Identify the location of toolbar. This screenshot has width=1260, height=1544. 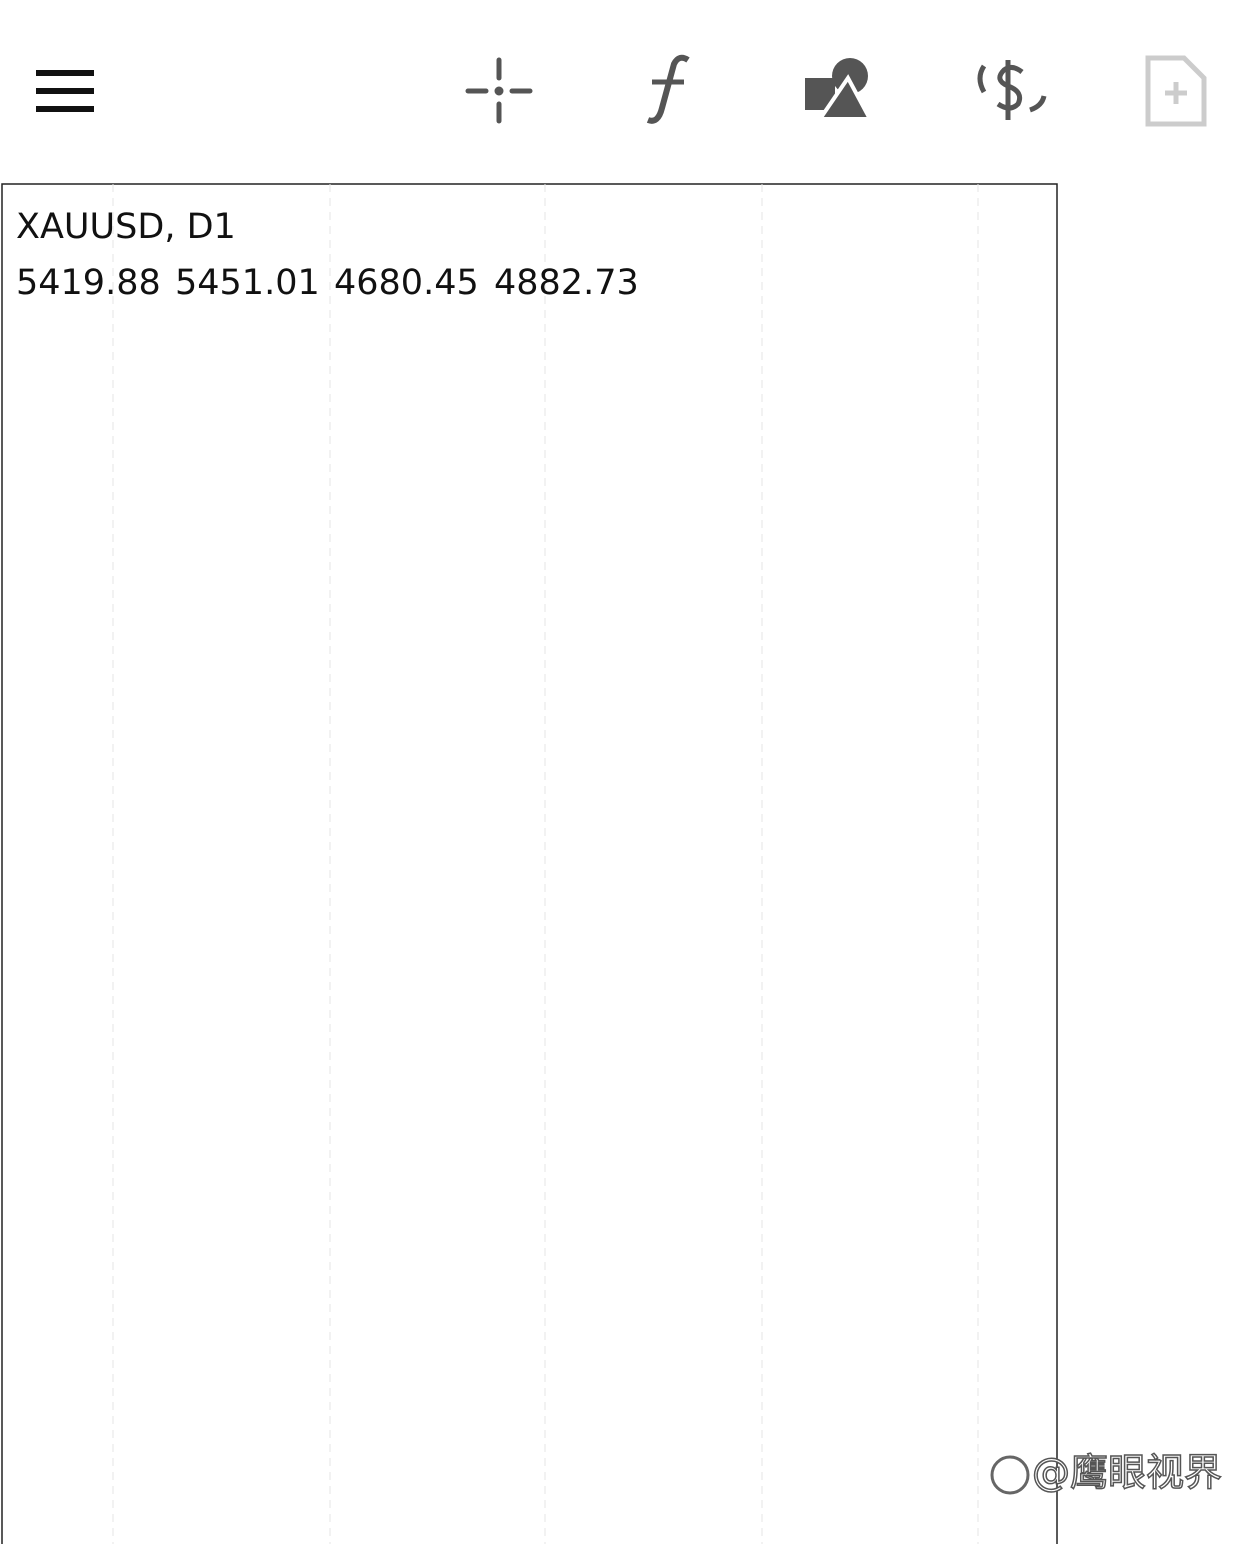
(621, 90).